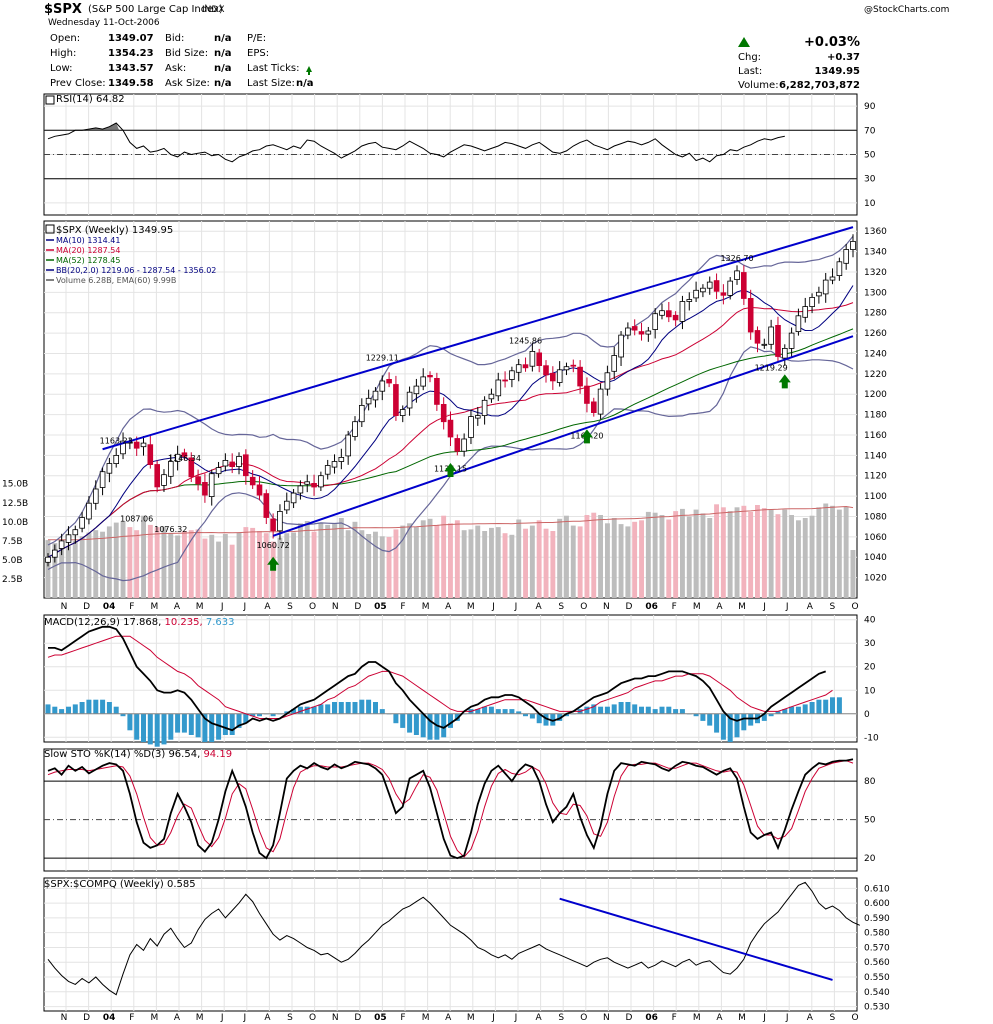  What do you see at coordinates (63, 9) in the screenshot?
I see `symbol: $SPX` at bounding box center [63, 9].